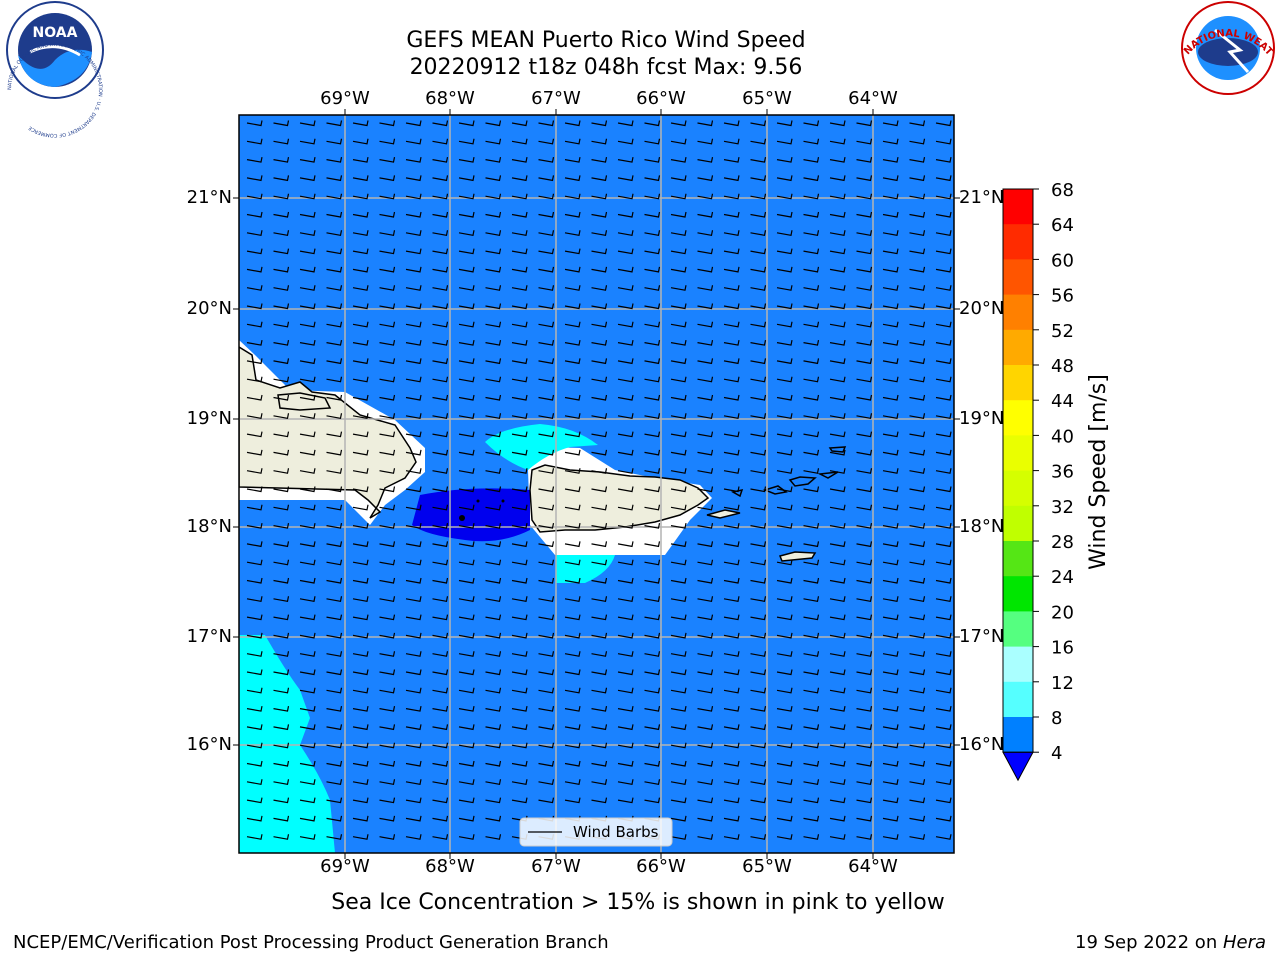  I want to click on cyan-patch-southwest, so click(287, 744).